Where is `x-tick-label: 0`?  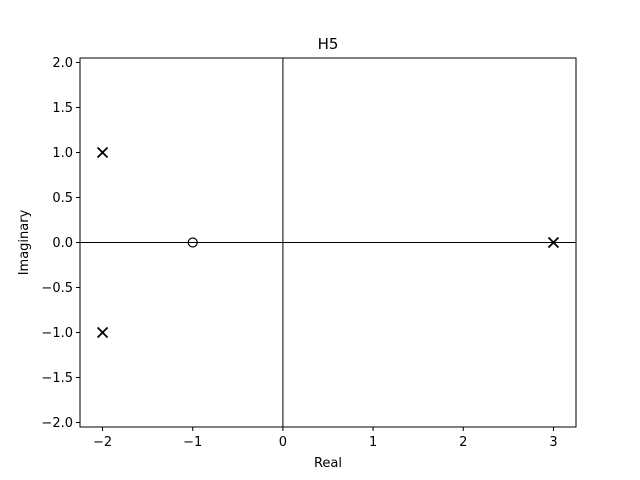
x-tick-label: 0 is located at coordinates (283, 442).